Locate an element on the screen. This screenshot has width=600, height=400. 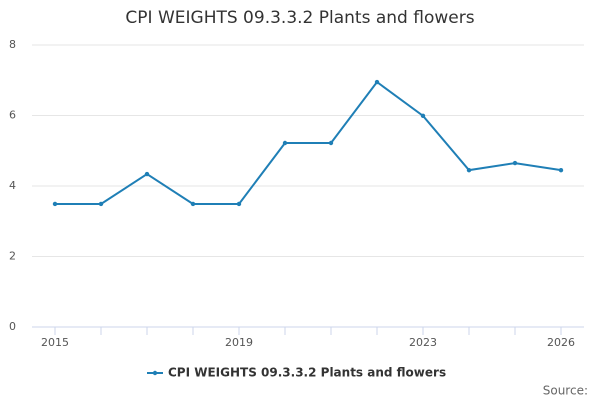
y-tick-label: 4 is located at coordinates (12, 185).